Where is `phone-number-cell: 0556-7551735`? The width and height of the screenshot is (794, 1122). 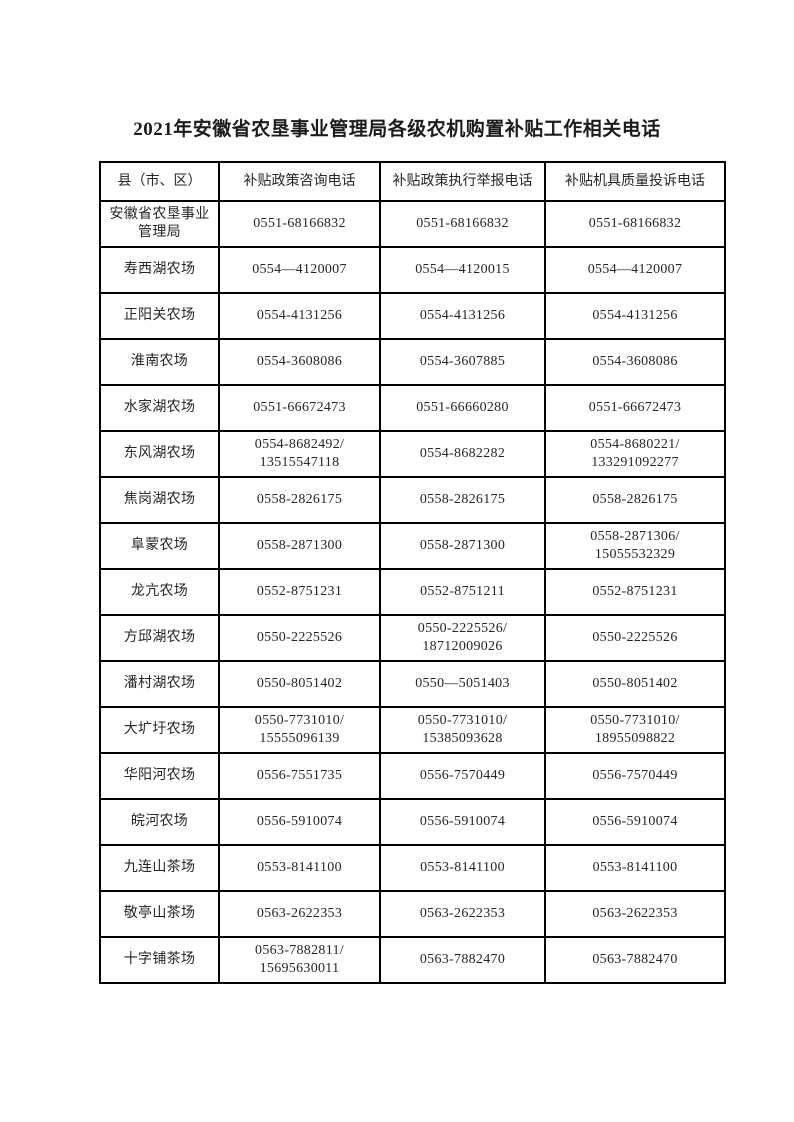 phone-number-cell: 0556-7551735 is located at coordinates (299, 776).